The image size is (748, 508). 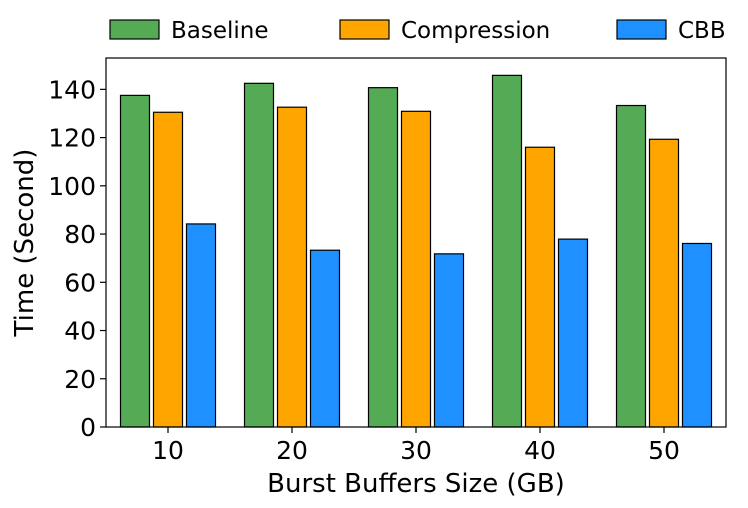 I want to click on legend-item-cbb: CBB, so click(x=671, y=31).